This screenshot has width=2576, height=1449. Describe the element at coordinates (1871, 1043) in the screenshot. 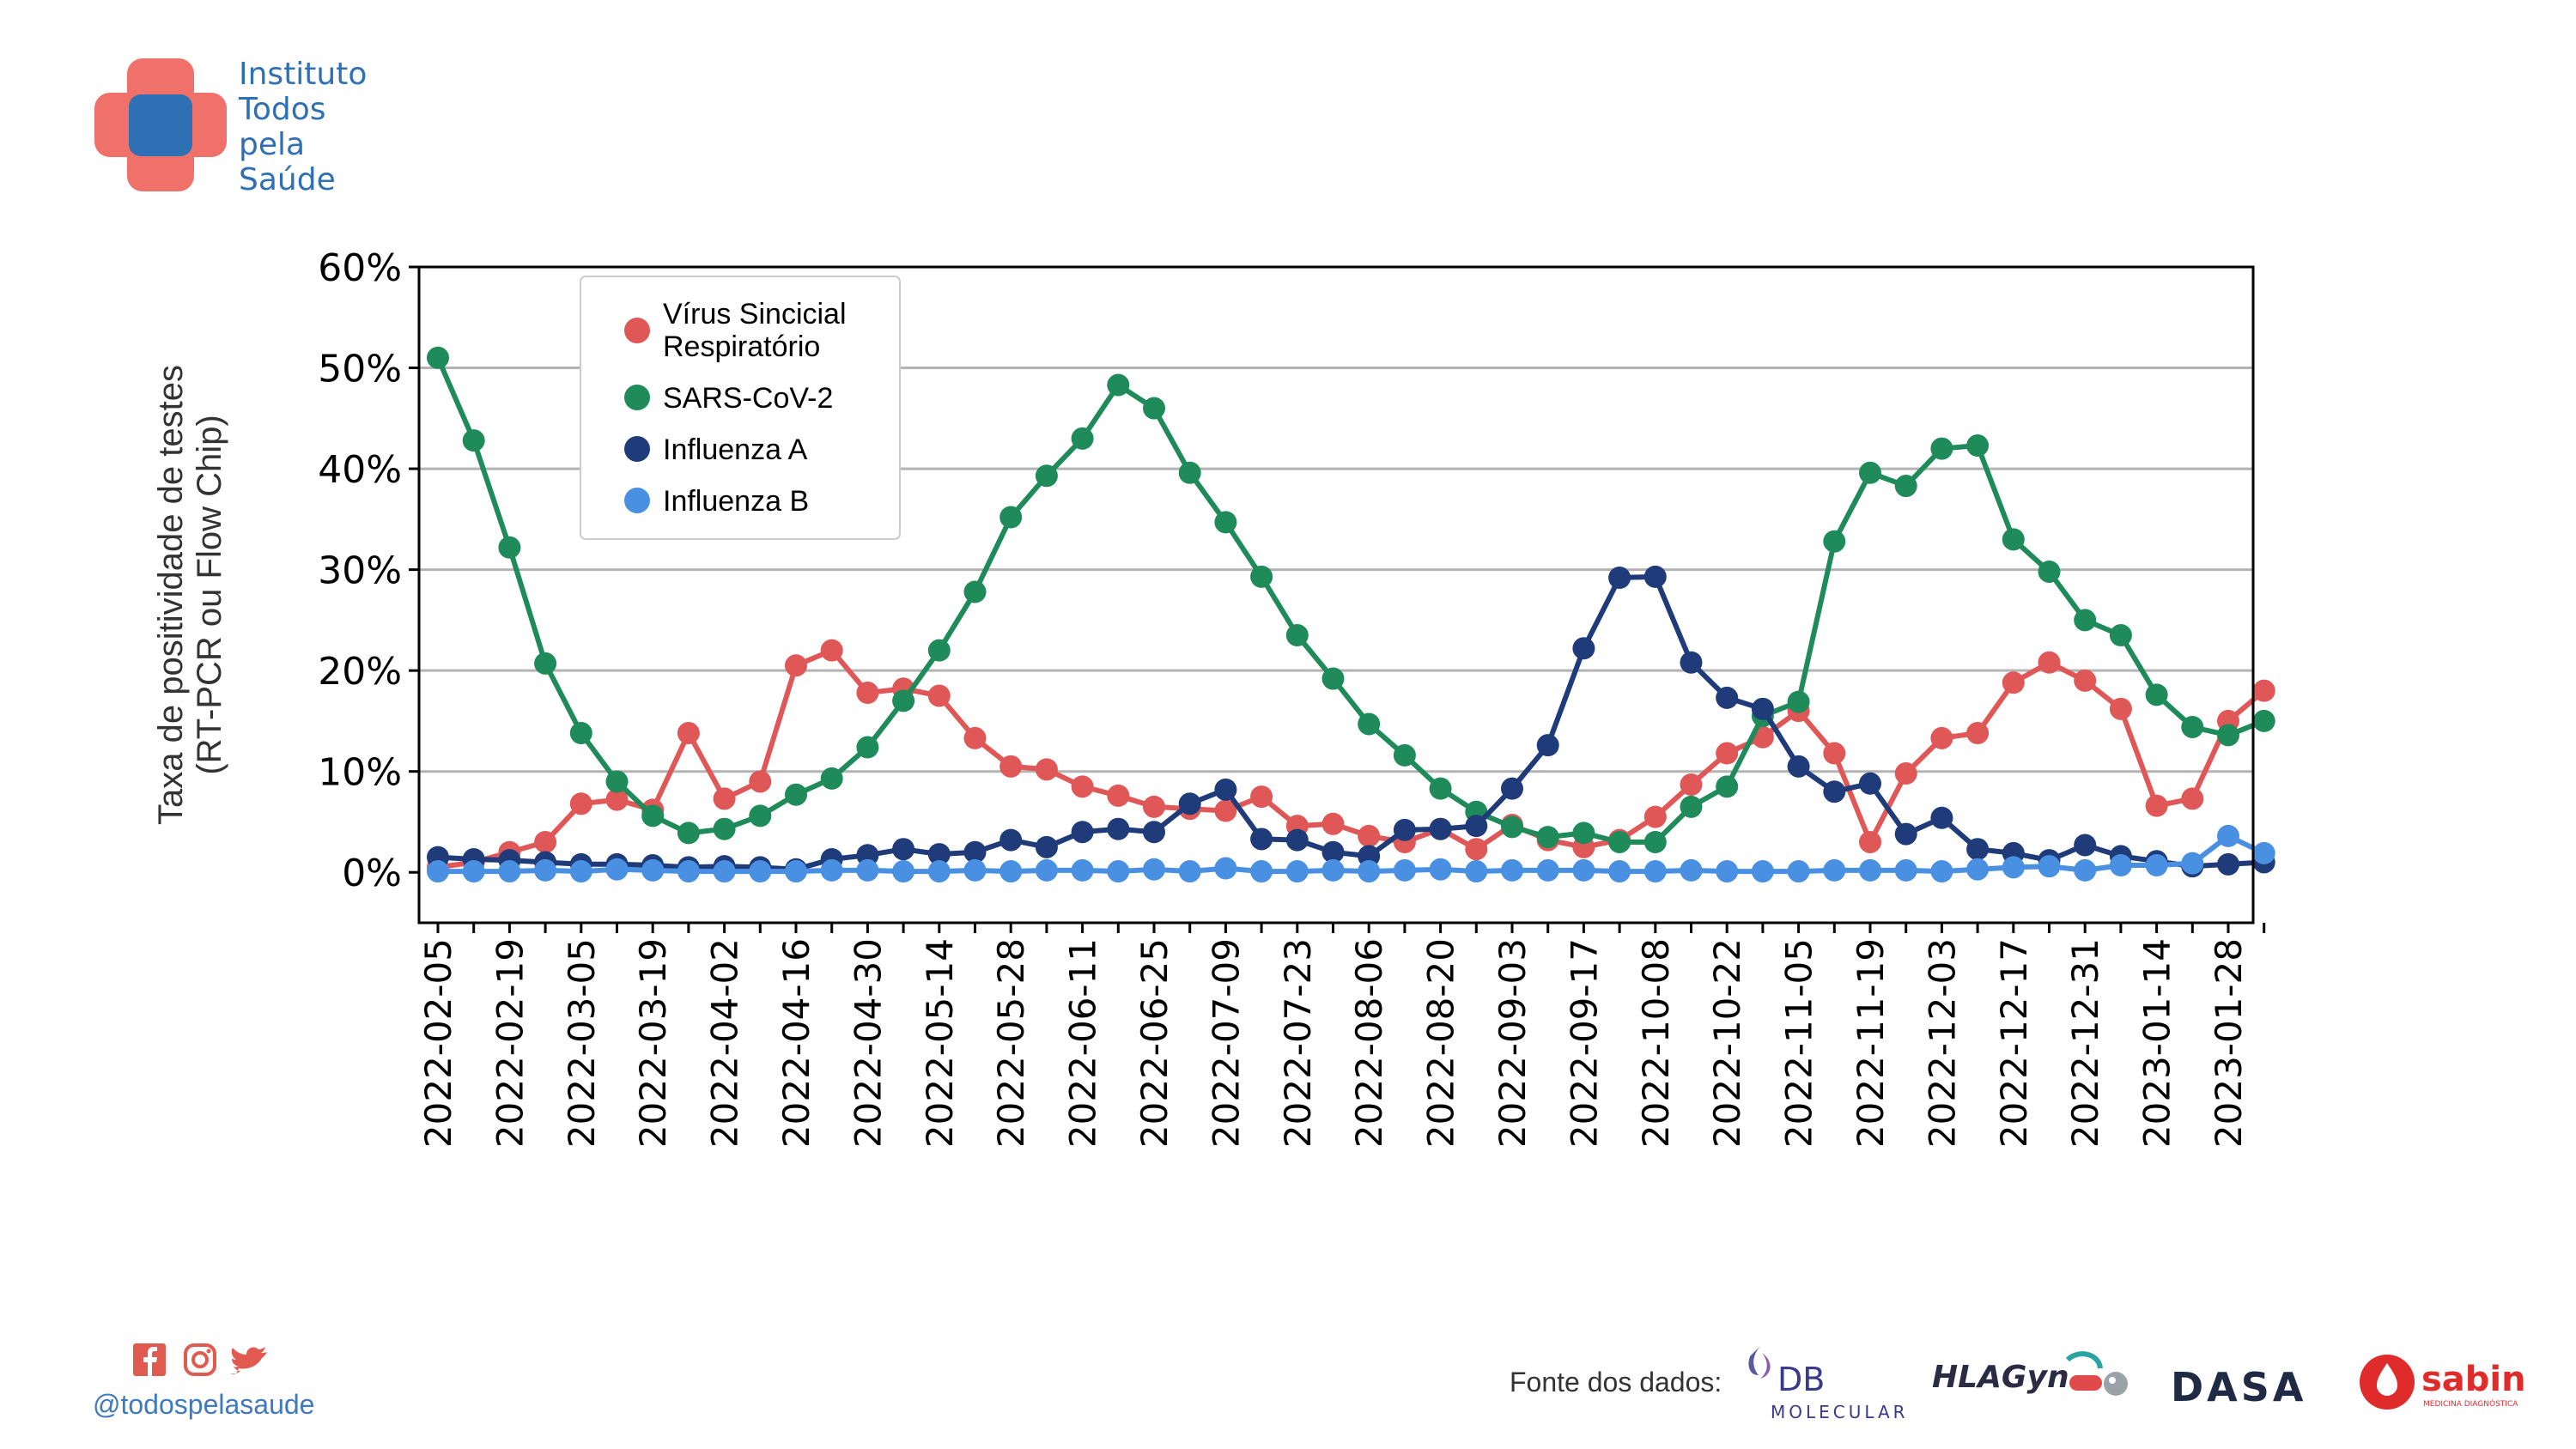

I see `x-tick-label: 2022-11-19` at that location.